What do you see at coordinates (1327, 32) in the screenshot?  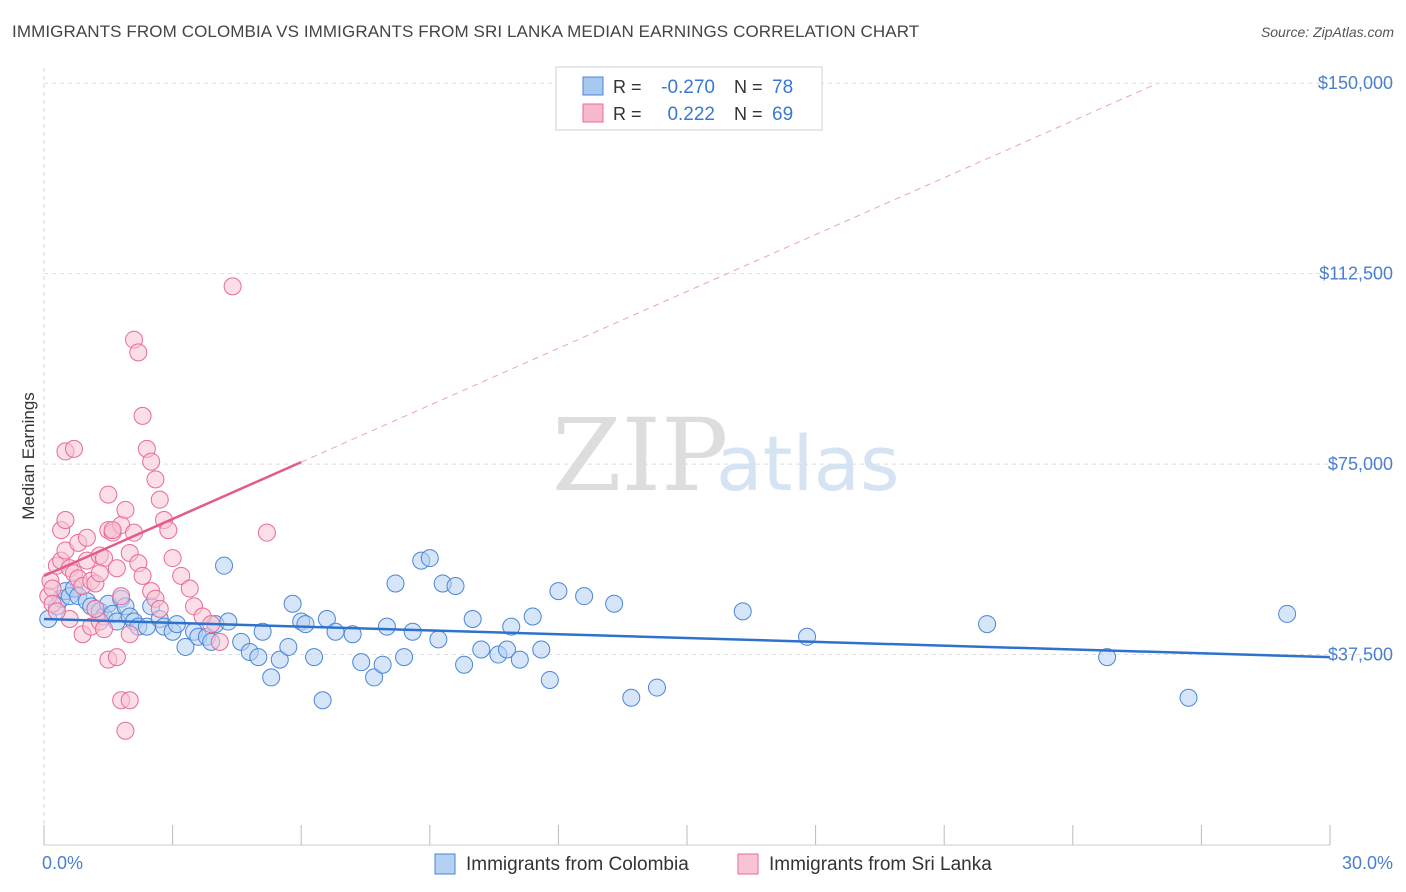 I see `source-label: Source: ZipAtlas.com` at bounding box center [1327, 32].